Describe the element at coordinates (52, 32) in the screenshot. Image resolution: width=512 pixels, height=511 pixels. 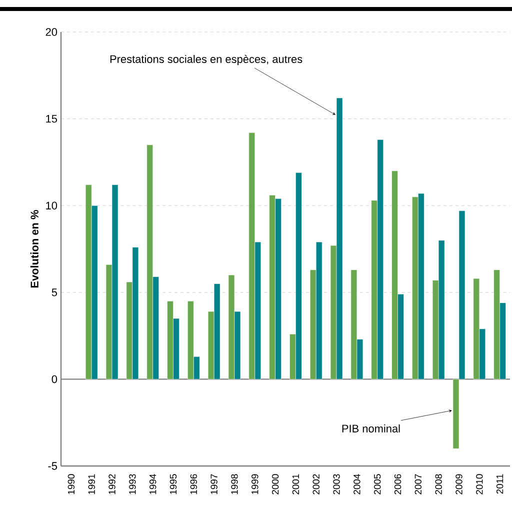
I see `y-tick-label: 20` at that location.